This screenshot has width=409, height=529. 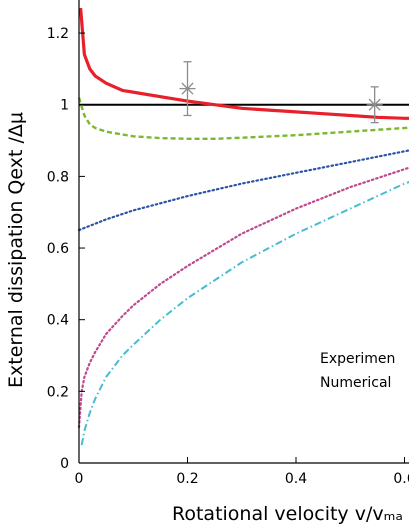 I want to click on y-tick-label: 1.2, so click(x=58, y=34).